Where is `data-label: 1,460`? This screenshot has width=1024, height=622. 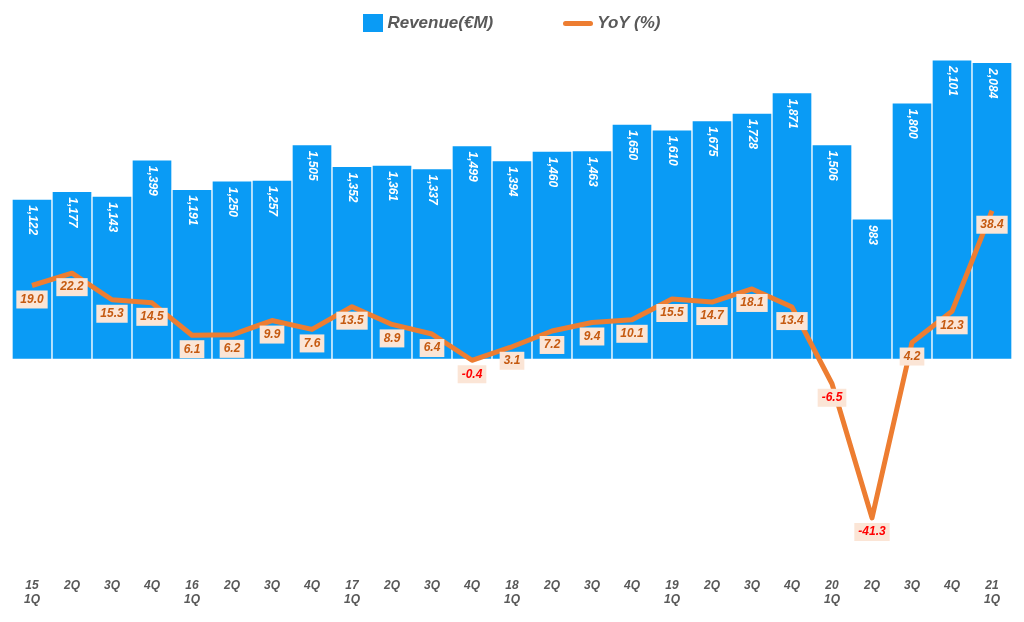 data-label: 1,460 is located at coordinates (552, 172).